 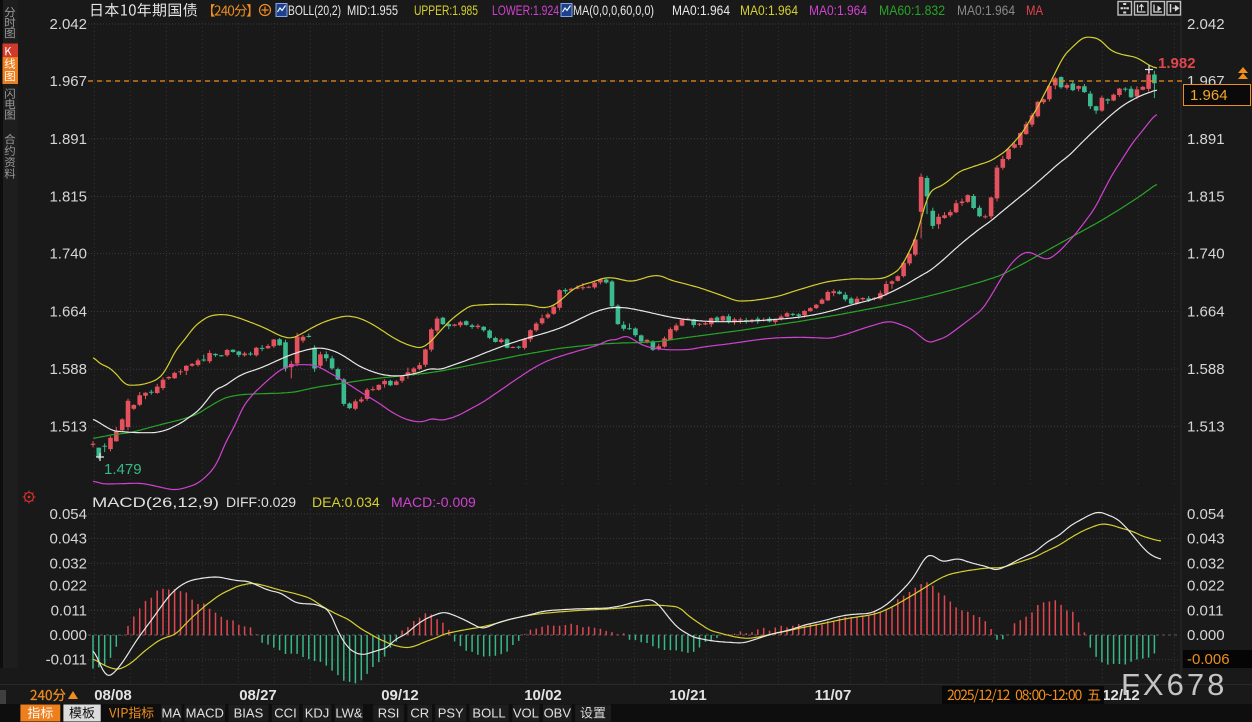 I want to click on svg-text: CR, so click(x=419, y=713).